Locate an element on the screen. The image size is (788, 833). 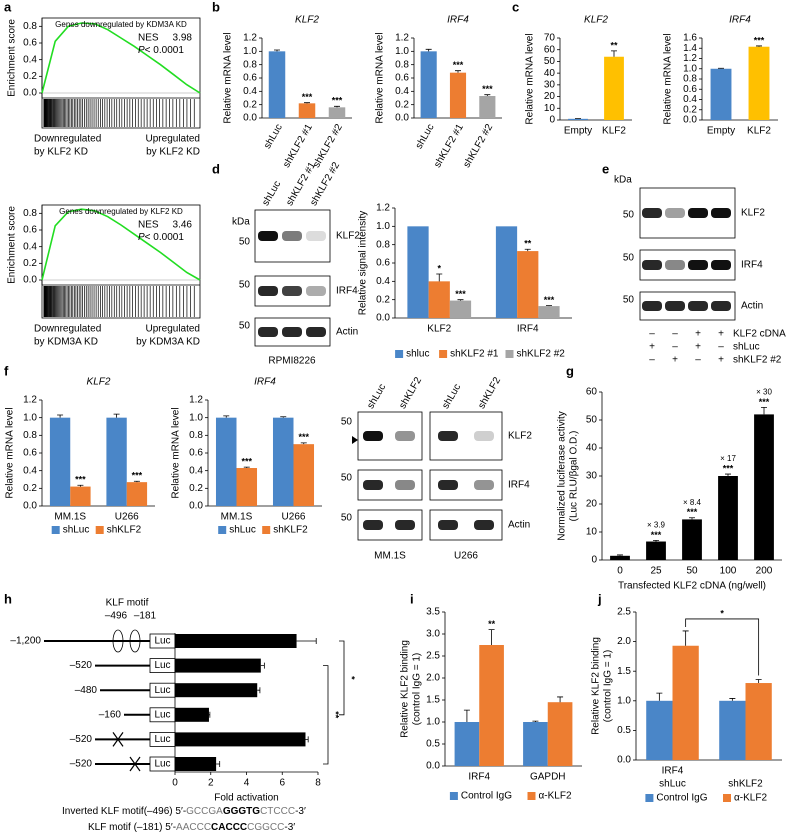
condition-sign: + is located at coordinates (698, 347).